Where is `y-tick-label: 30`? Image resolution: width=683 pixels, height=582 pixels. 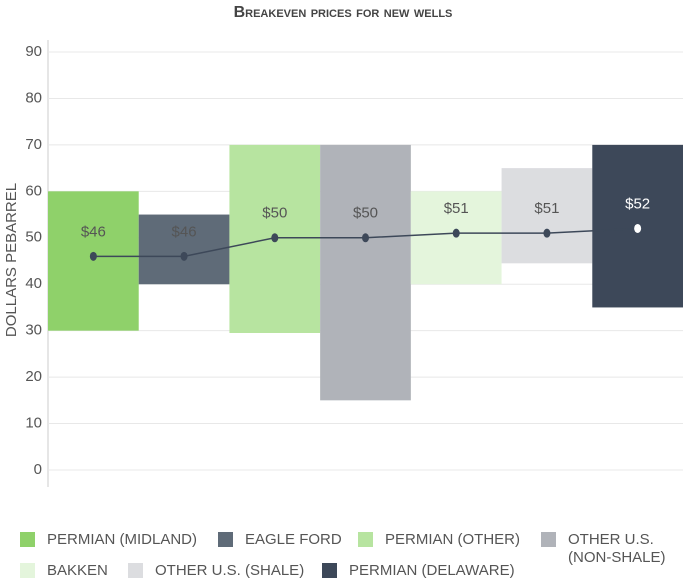
y-tick-label: 30 is located at coordinates (33, 330).